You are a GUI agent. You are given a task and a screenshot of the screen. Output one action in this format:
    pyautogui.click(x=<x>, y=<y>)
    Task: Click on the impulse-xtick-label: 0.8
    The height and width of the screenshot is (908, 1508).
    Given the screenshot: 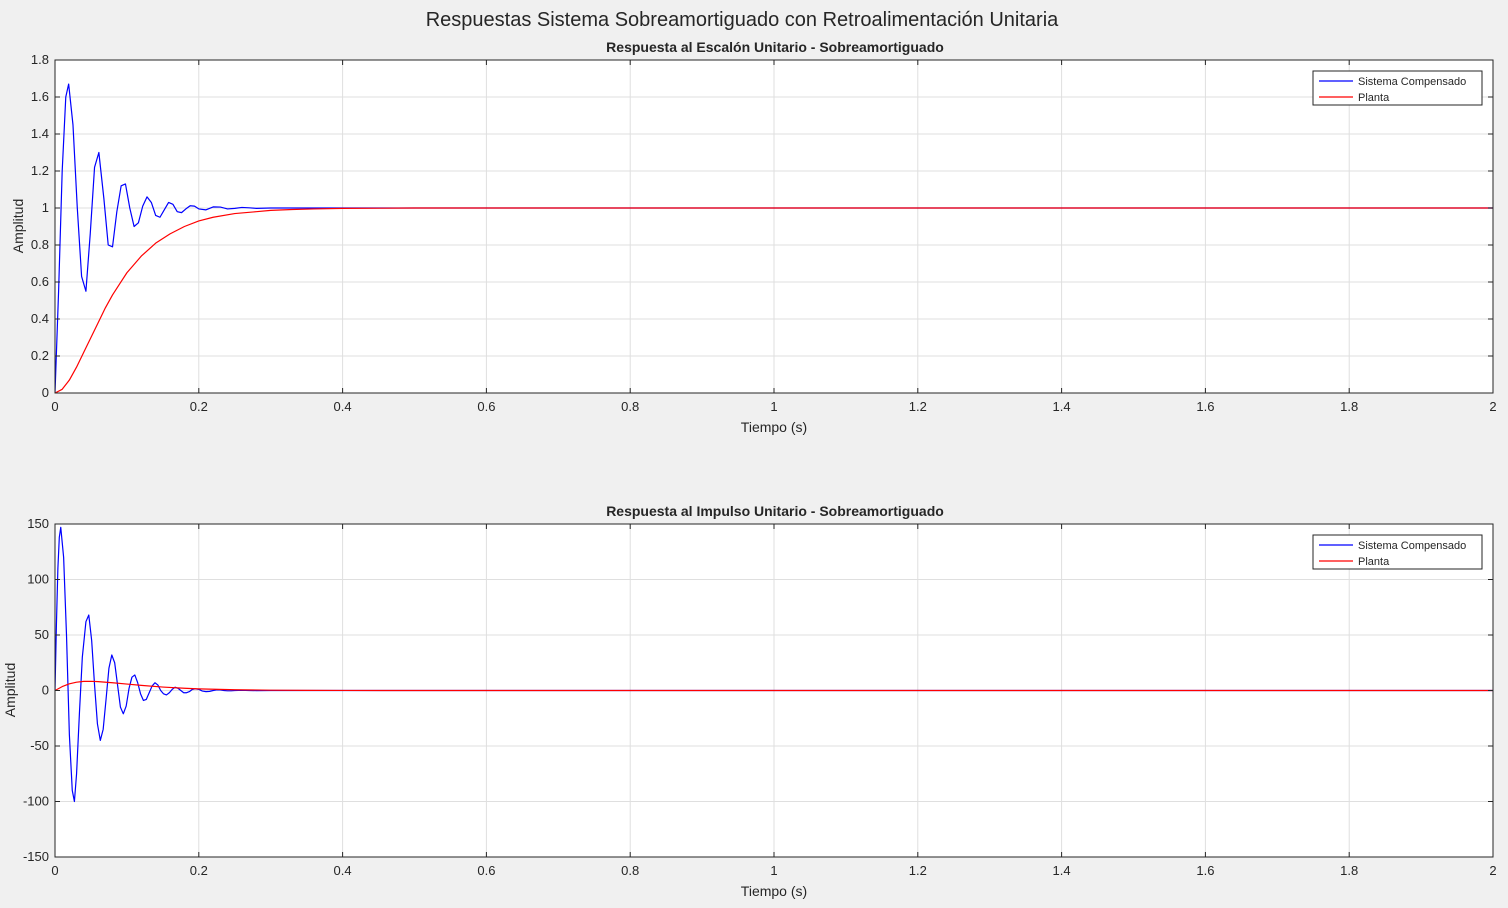 What is the action you would take?
    pyautogui.click(x=630, y=870)
    